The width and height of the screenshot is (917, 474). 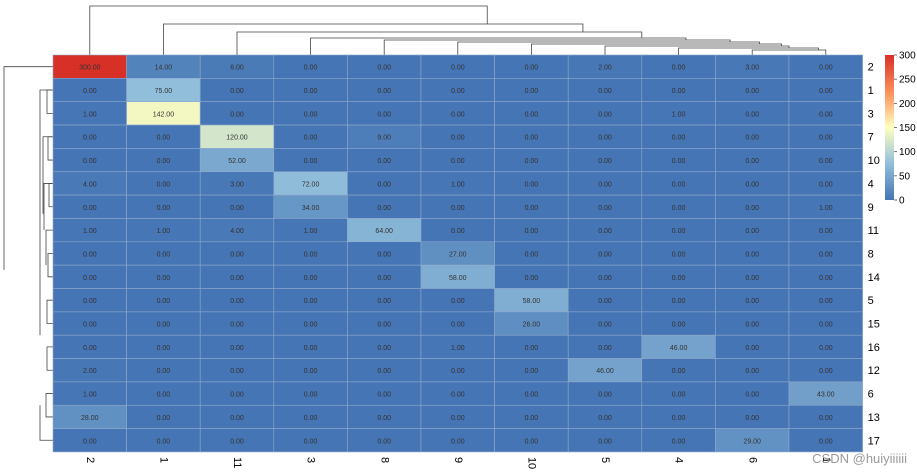 I want to click on row-label: 17, so click(x=874, y=441).